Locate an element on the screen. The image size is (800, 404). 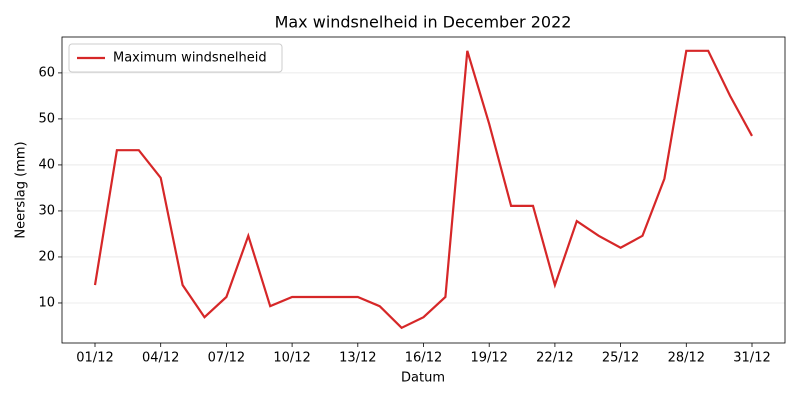
y-tick-label: 60 is located at coordinates (46, 72).